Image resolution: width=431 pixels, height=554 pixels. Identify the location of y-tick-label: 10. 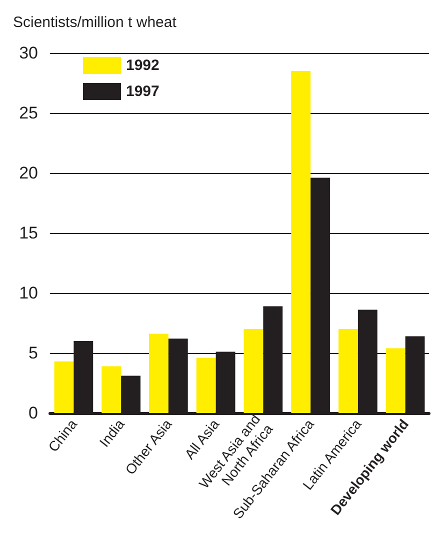
(28, 293).